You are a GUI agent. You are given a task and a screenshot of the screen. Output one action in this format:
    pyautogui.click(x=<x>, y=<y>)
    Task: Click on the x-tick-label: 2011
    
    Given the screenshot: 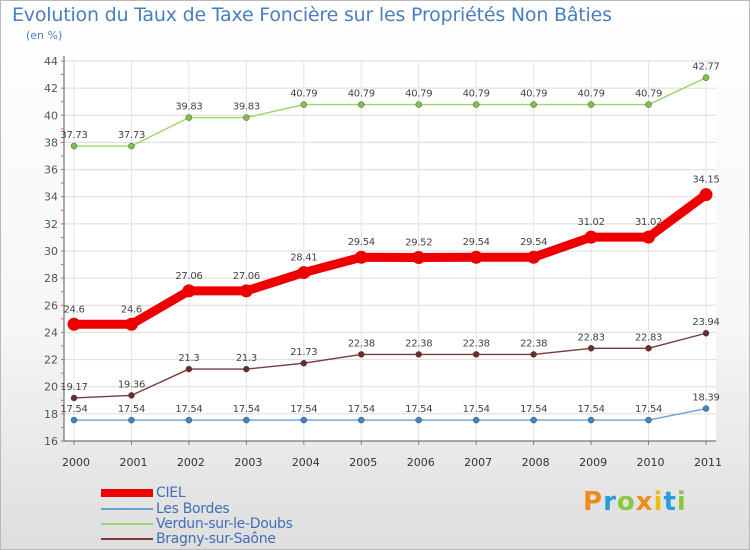 What is the action you would take?
    pyautogui.click(x=708, y=462)
    